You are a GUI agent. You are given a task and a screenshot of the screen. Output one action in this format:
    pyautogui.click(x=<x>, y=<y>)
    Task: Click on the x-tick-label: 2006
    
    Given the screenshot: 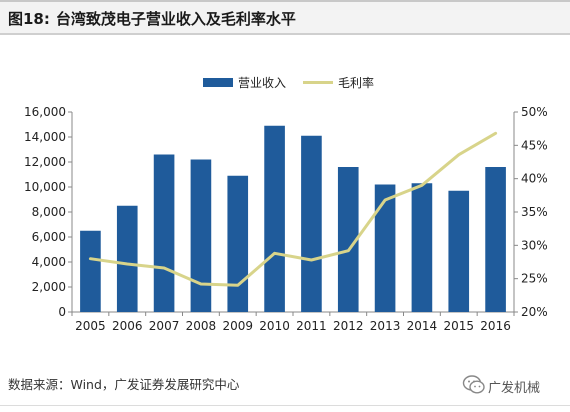 What is the action you would take?
    pyautogui.click(x=127, y=326)
    